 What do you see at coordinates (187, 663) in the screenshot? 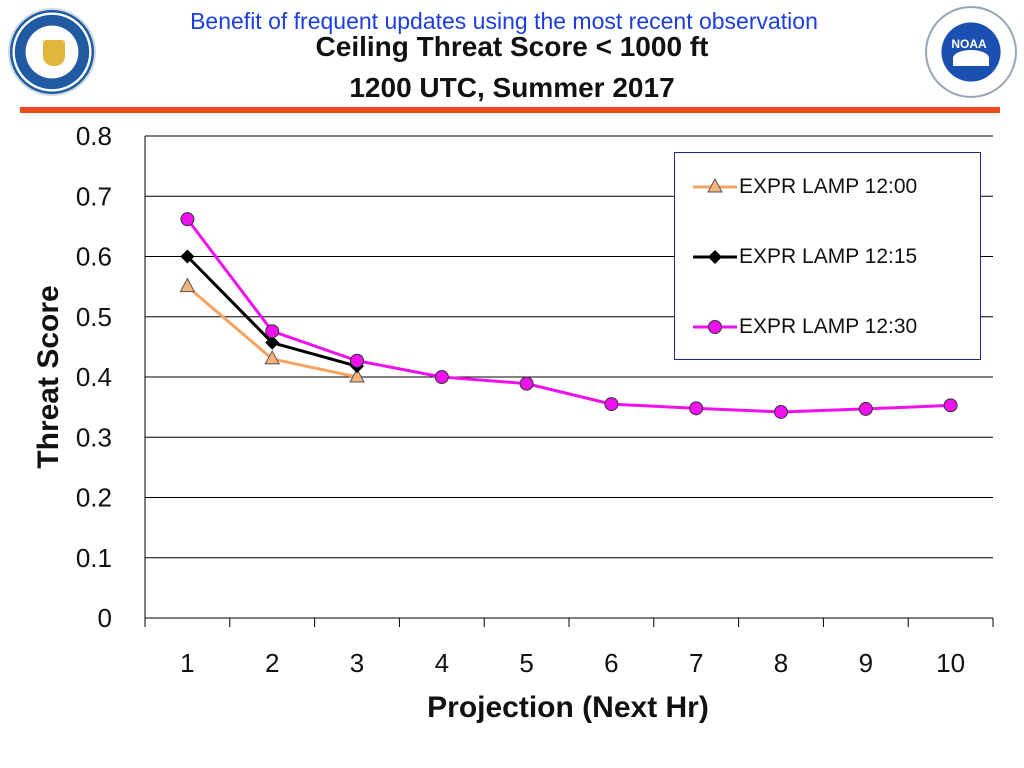
I see `x-tick-label: 1` at bounding box center [187, 663].